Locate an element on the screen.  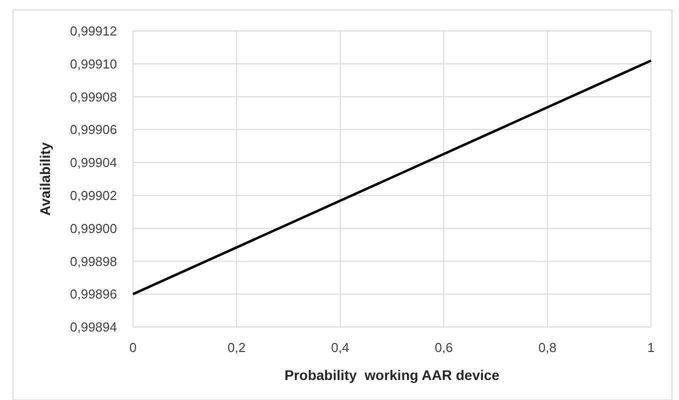
x-tick-label: 0,2 is located at coordinates (237, 347).